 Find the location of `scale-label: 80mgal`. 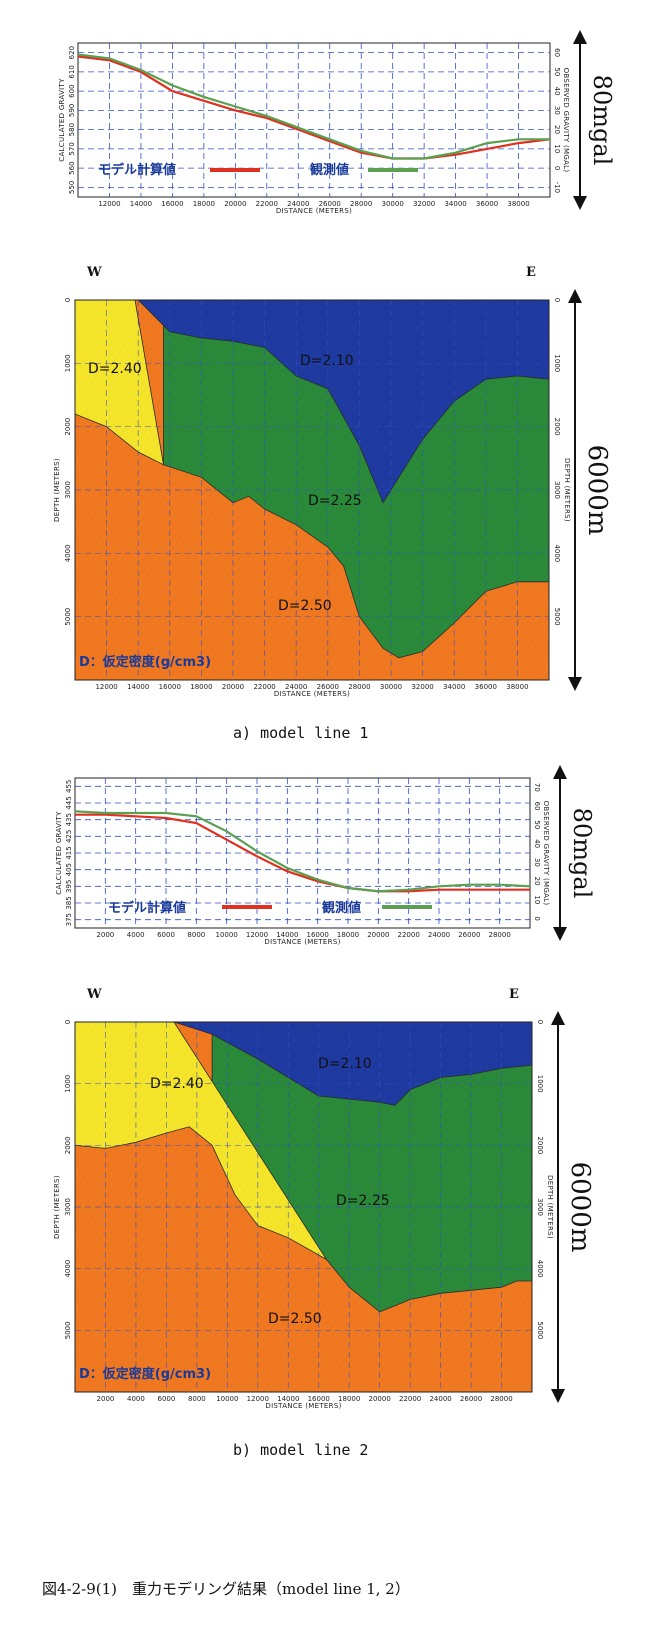

scale-label: 80mgal is located at coordinates (602, 120).